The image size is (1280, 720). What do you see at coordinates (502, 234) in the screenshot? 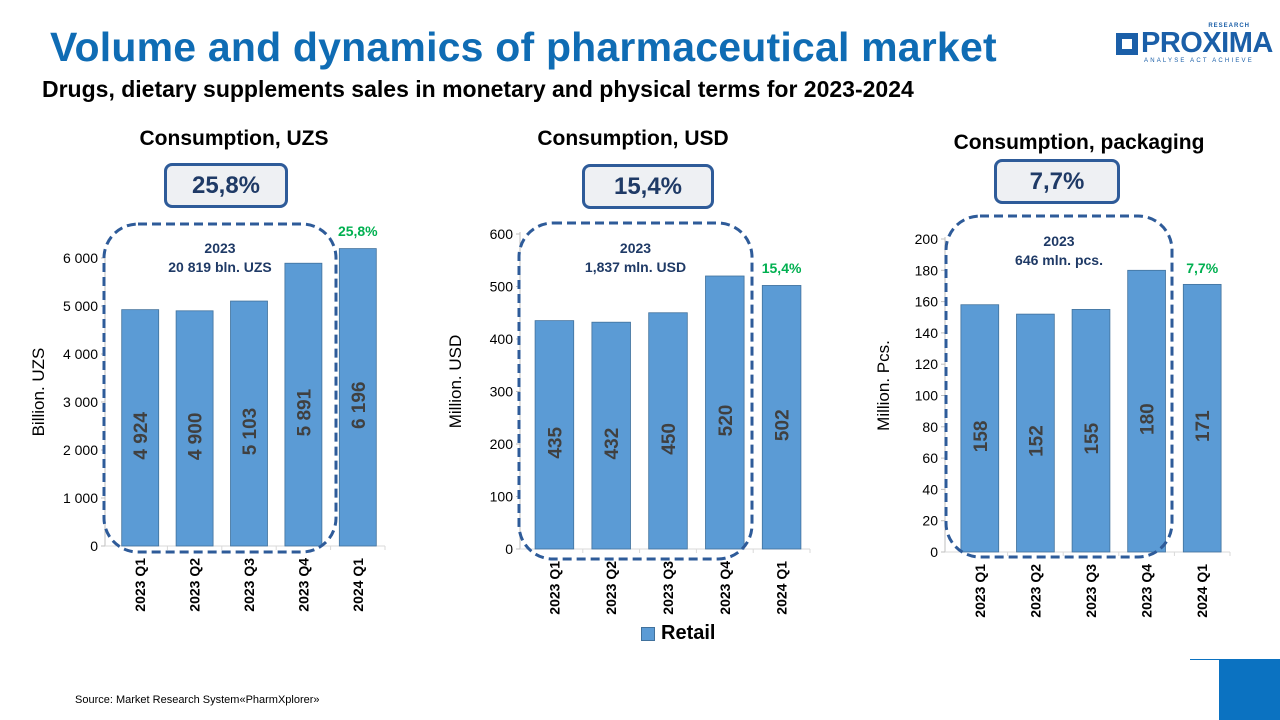
I see `chart-2-ytick-label: 600` at bounding box center [502, 234].